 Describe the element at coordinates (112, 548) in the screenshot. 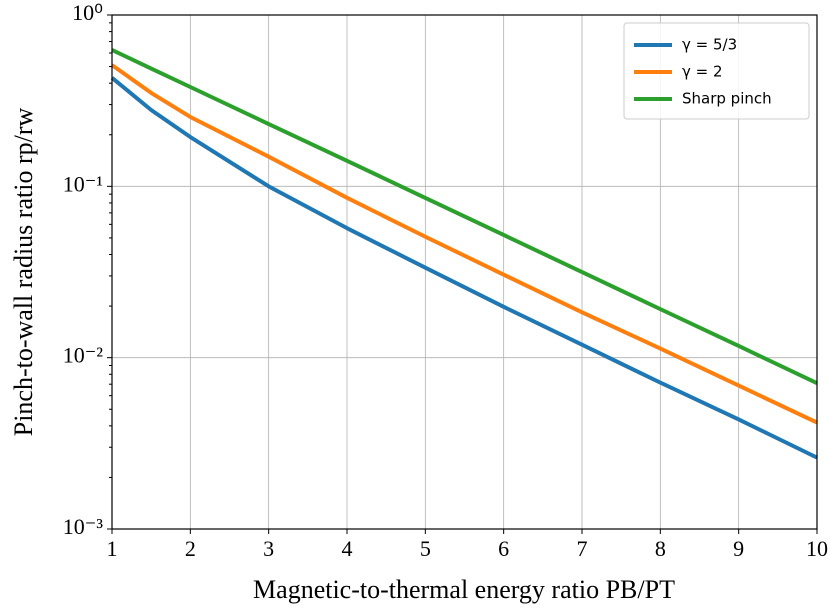

I see `x-tick-label: 1` at that location.